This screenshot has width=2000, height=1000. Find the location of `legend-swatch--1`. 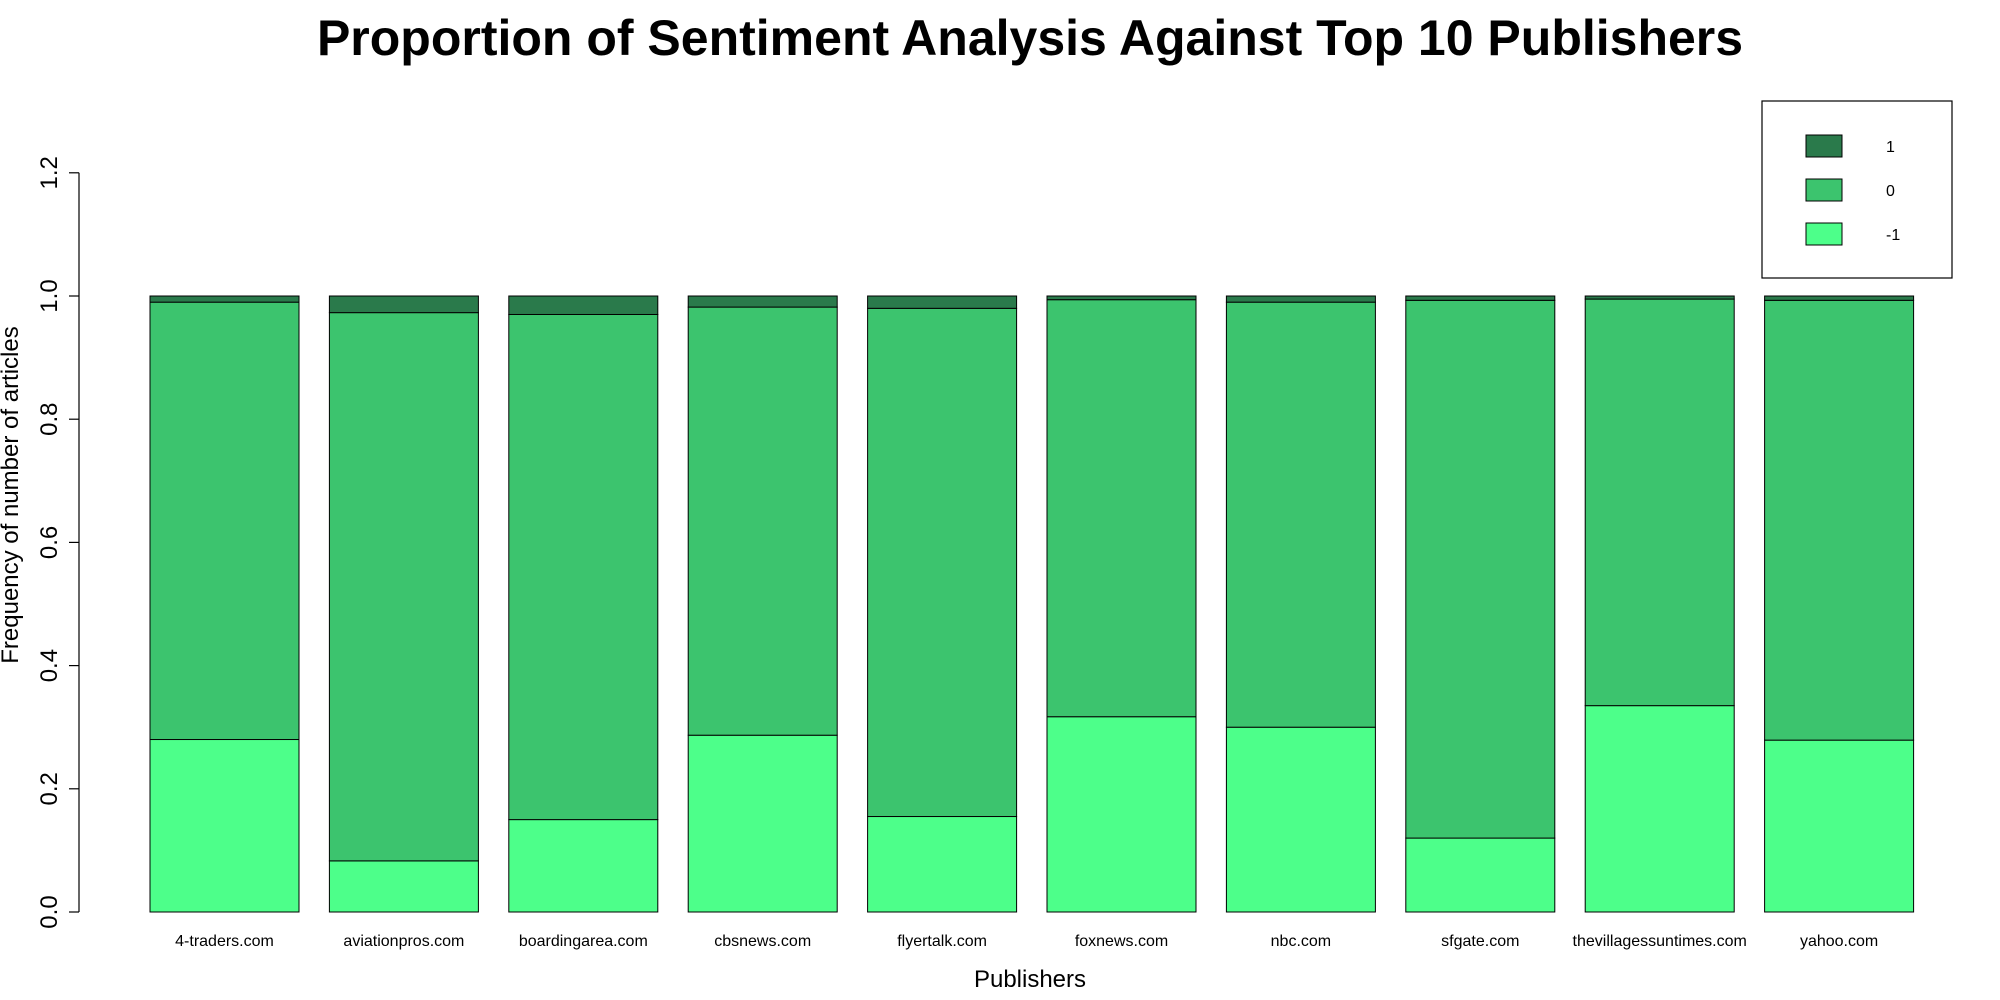

legend-swatch--1 is located at coordinates (1824, 234).